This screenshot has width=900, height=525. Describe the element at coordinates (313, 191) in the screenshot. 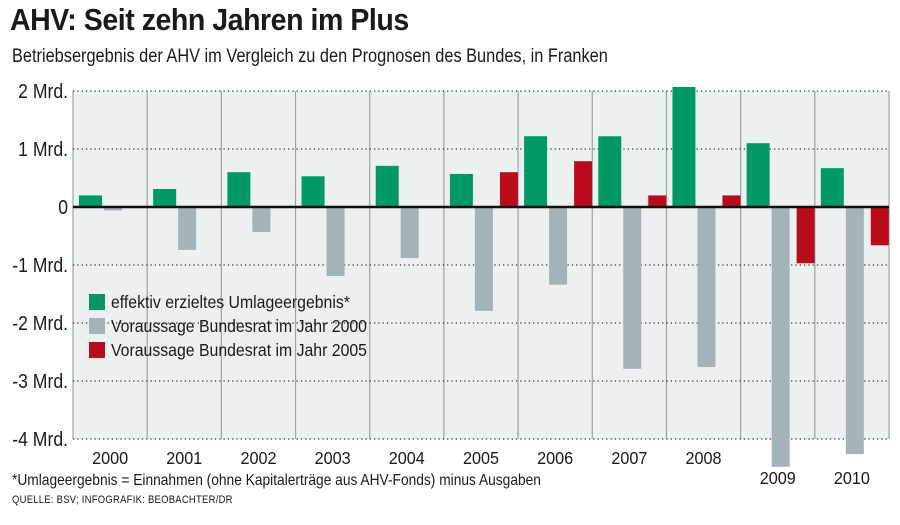

I see `bar-effektiv-erzieltes-umlageergebnis-2003` at that location.